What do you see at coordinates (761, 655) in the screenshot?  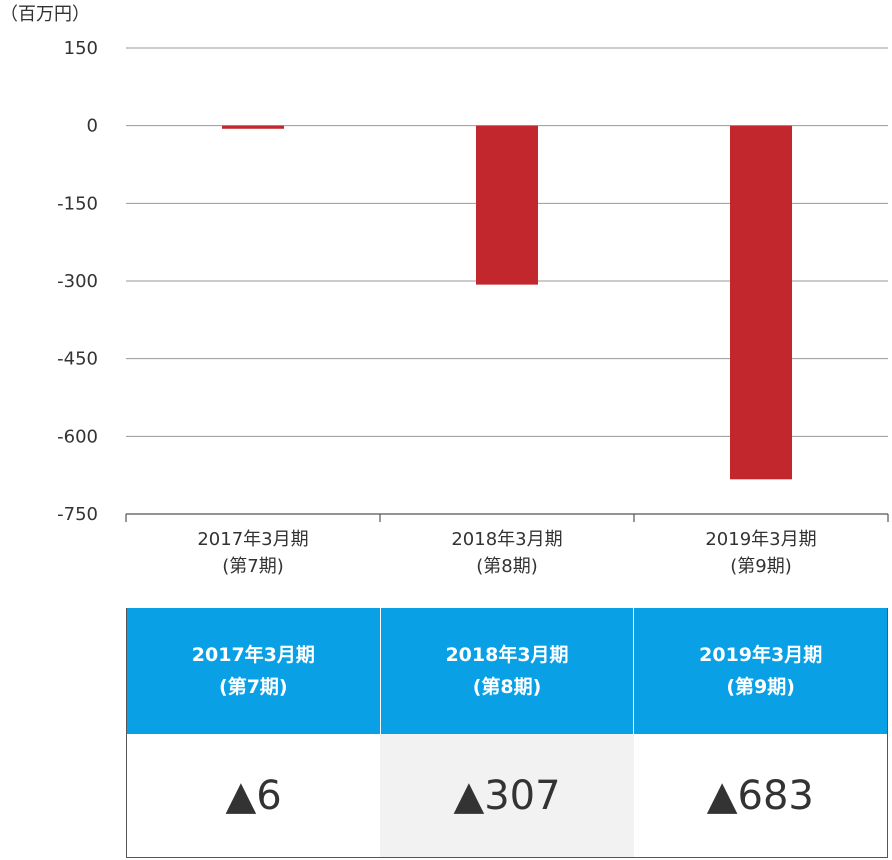 I see `header-period: 2019年3月期` at bounding box center [761, 655].